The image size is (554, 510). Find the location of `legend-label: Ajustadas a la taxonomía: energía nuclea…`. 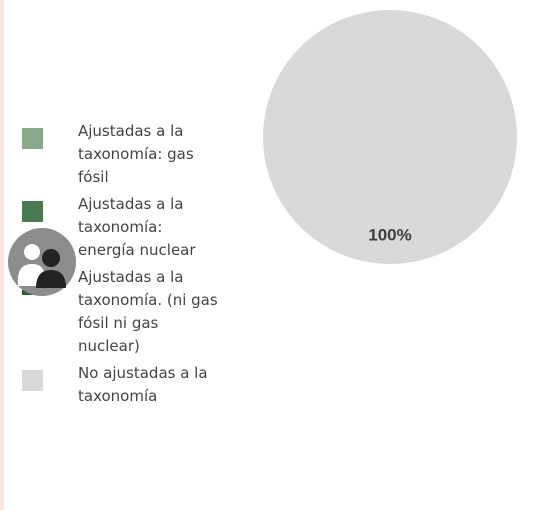

legend-label: Ajustadas a la taxonomía: energía nuclea… is located at coordinates (137, 227).